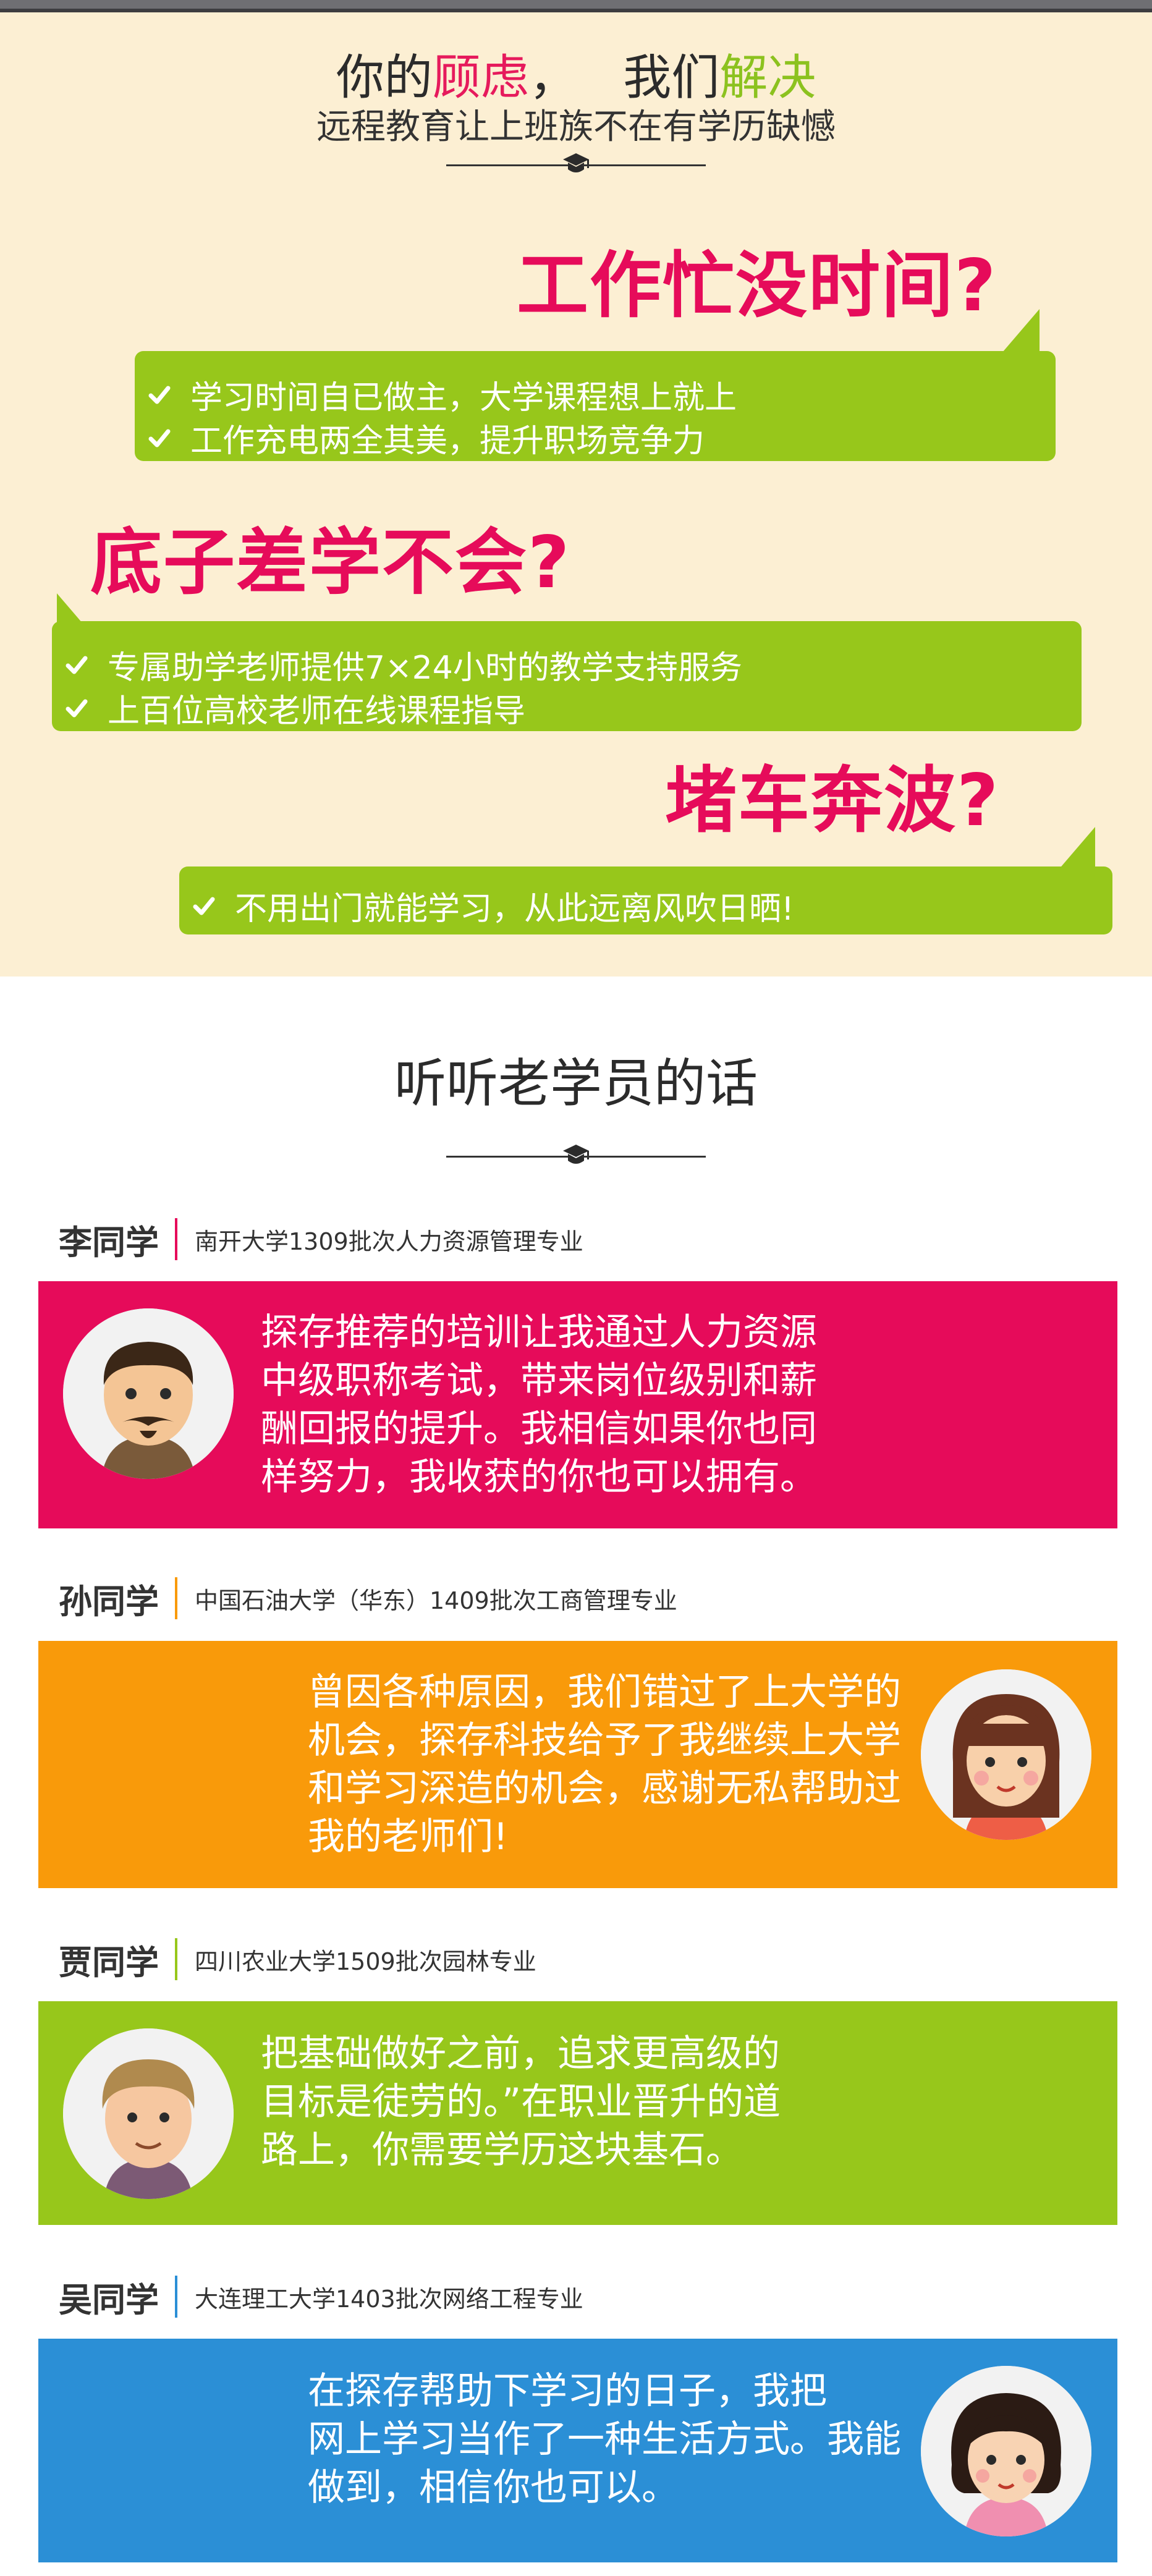 Image resolution: width=1152 pixels, height=2576 pixels. What do you see at coordinates (109, 1242) in the screenshot?
I see `student-name: 李同学` at bounding box center [109, 1242].